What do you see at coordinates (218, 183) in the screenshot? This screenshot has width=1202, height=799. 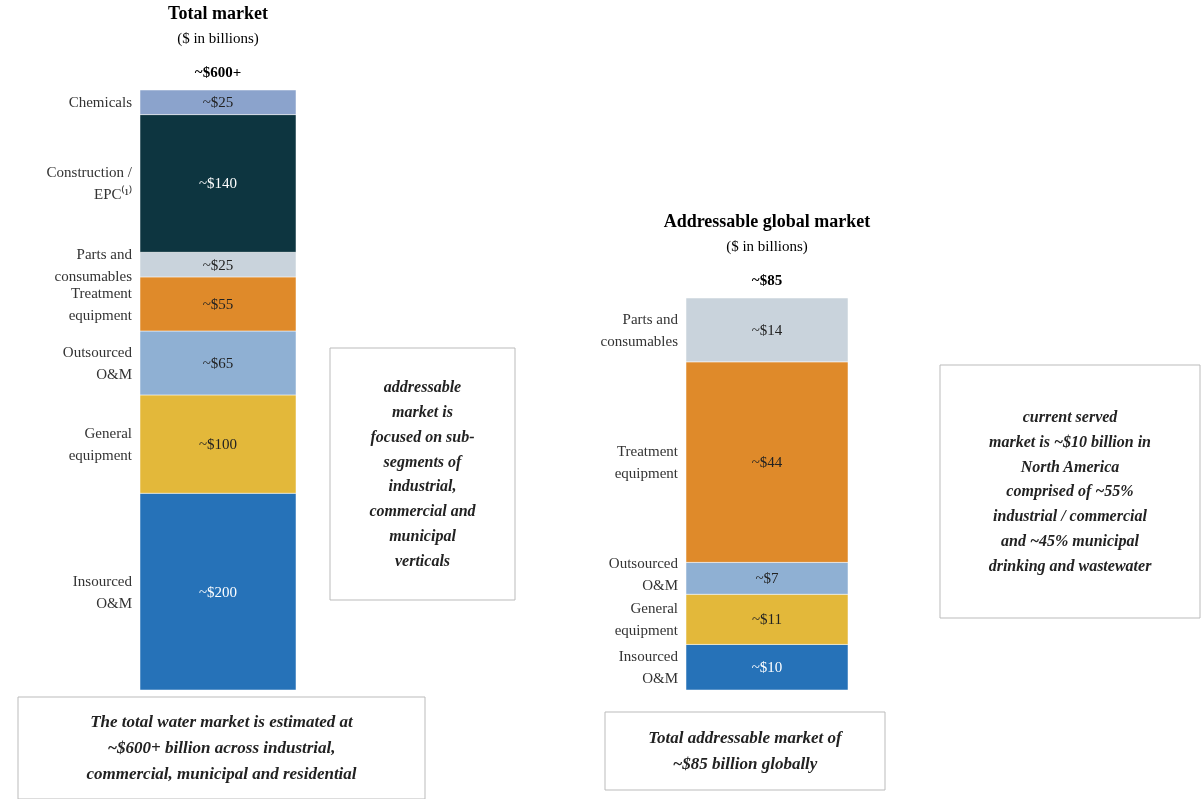 I see `data-label: ~$140` at bounding box center [218, 183].